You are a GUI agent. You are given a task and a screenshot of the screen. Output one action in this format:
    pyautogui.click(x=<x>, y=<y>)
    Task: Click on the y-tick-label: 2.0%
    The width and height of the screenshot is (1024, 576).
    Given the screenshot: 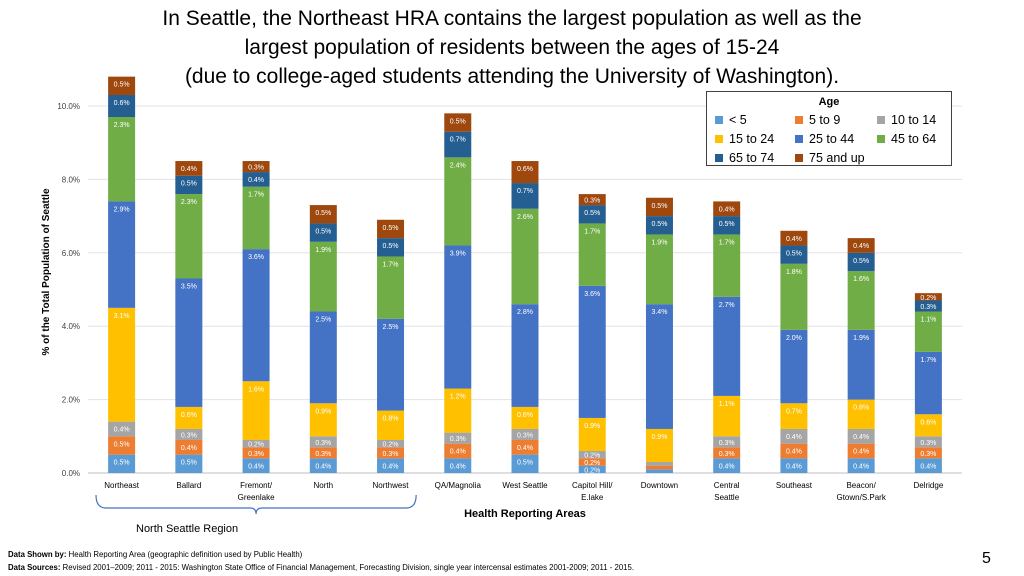 What is the action you would take?
    pyautogui.click(x=71, y=400)
    